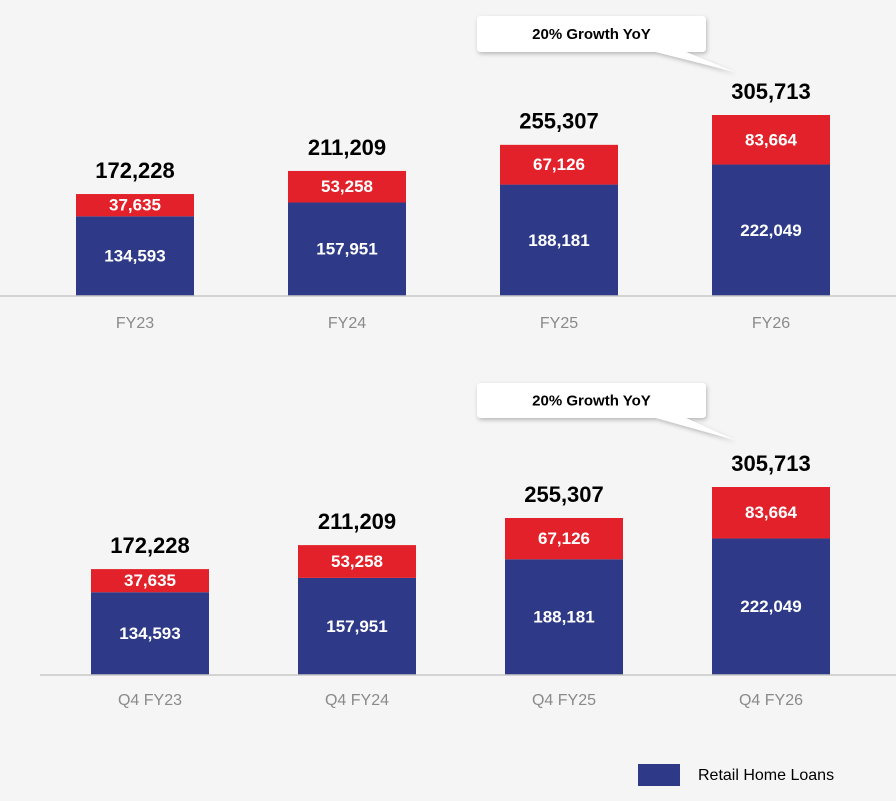 The width and height of the screenshot is (896, 801). I want to click on x-tick-label: Q4 FY24, so click(357, 700).